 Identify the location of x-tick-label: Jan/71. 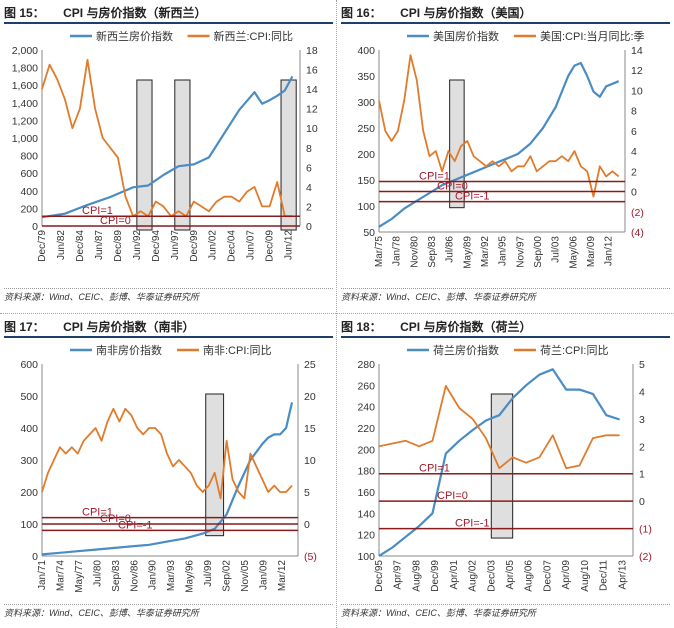
(42, 575).